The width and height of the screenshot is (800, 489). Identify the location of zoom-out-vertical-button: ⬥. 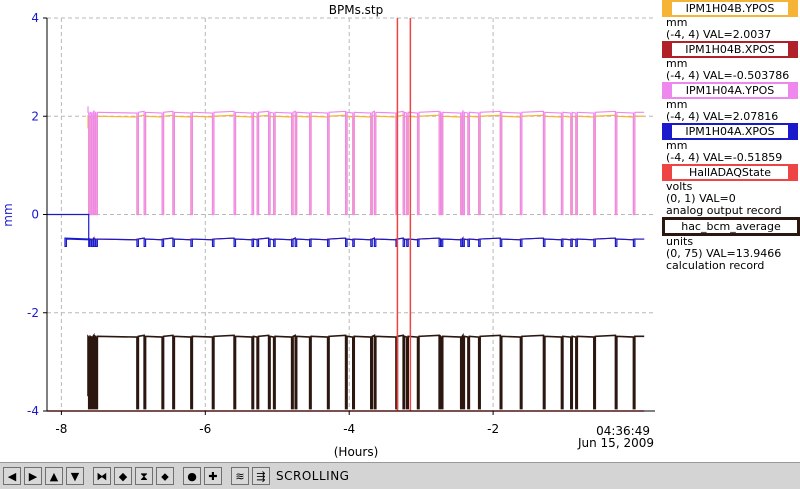
(165, 476).